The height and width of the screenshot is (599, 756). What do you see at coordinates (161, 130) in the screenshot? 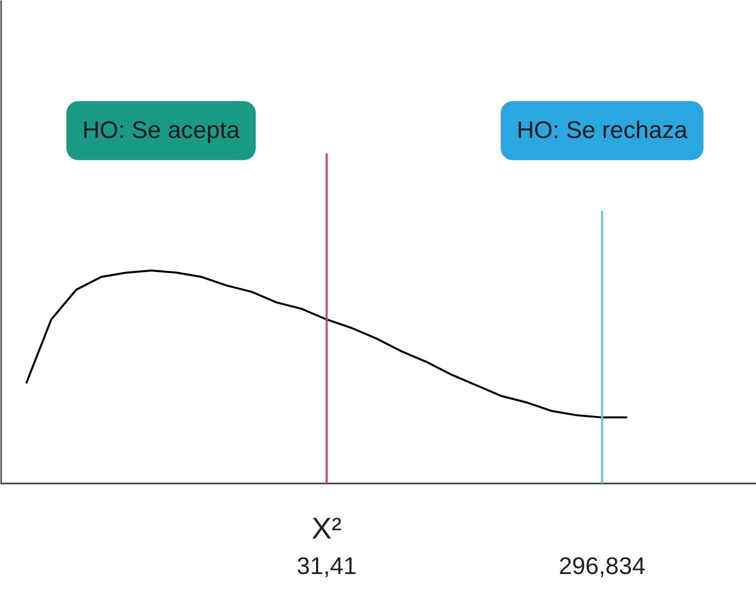
I see `text: HO: Se acepta` at bounding box center [161, 130].